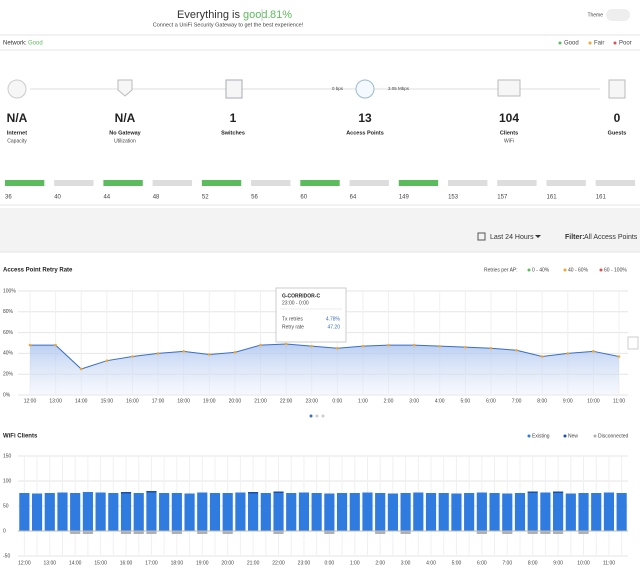 This screenshot has width=640, height=573. What do you see at coordinates (509, 118) in the screenshot?
I see `stat-value: 104` at bounding box center [509, 118].